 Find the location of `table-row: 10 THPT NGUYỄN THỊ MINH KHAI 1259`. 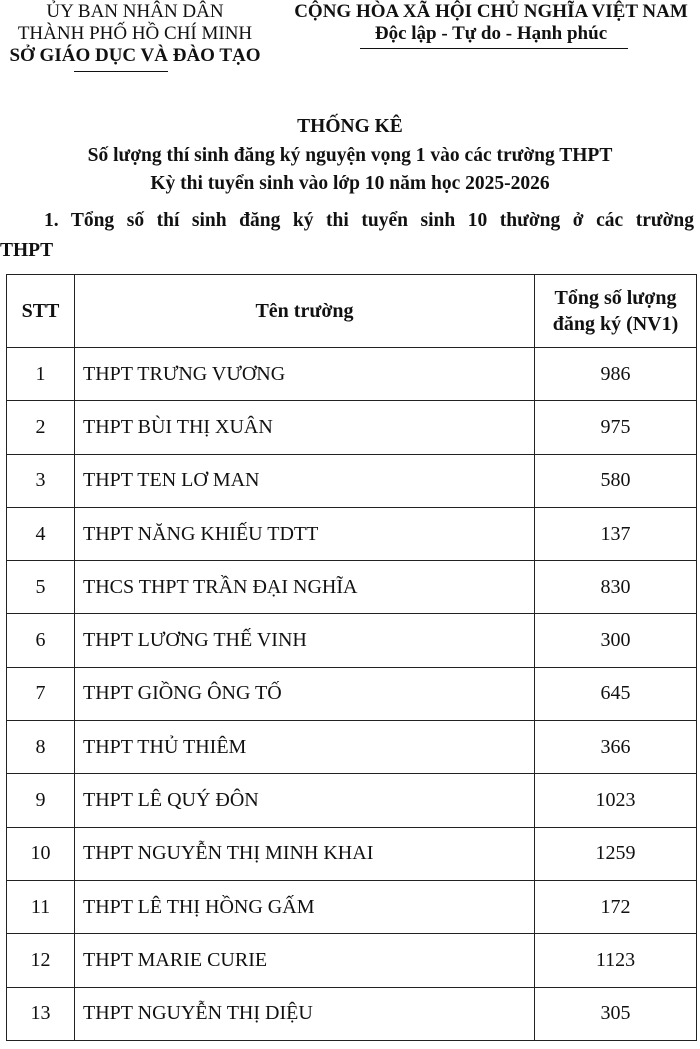

table-row: 10 THPT NGUYỄN THỊ MINH KHAI 1259 is located at coordinates (351, 853).